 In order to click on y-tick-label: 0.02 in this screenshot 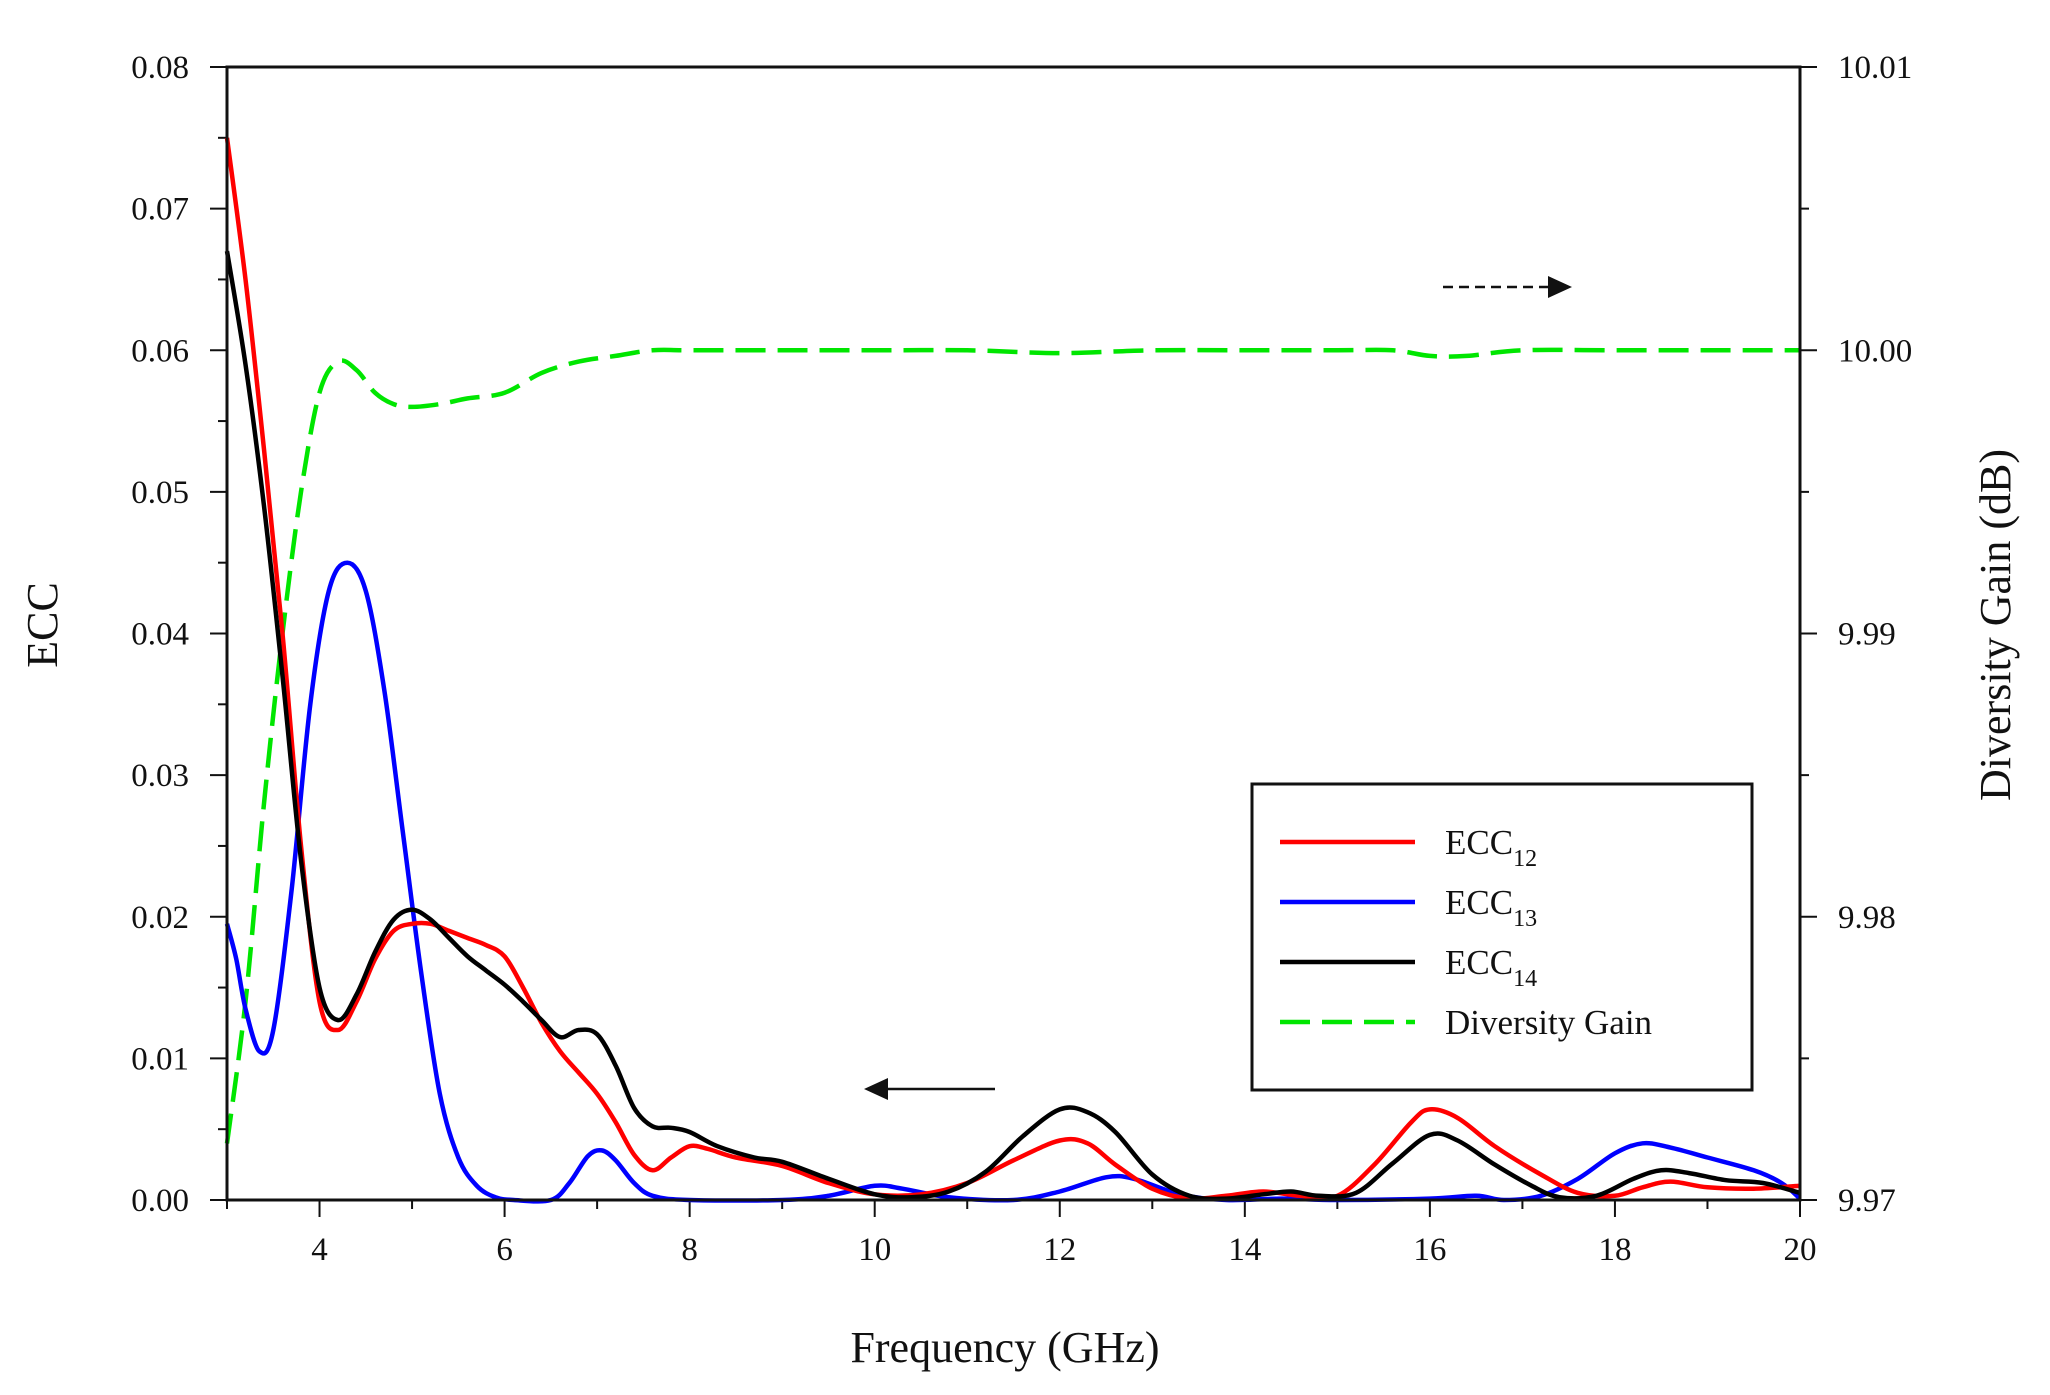, I will do `click(160, 918)`.